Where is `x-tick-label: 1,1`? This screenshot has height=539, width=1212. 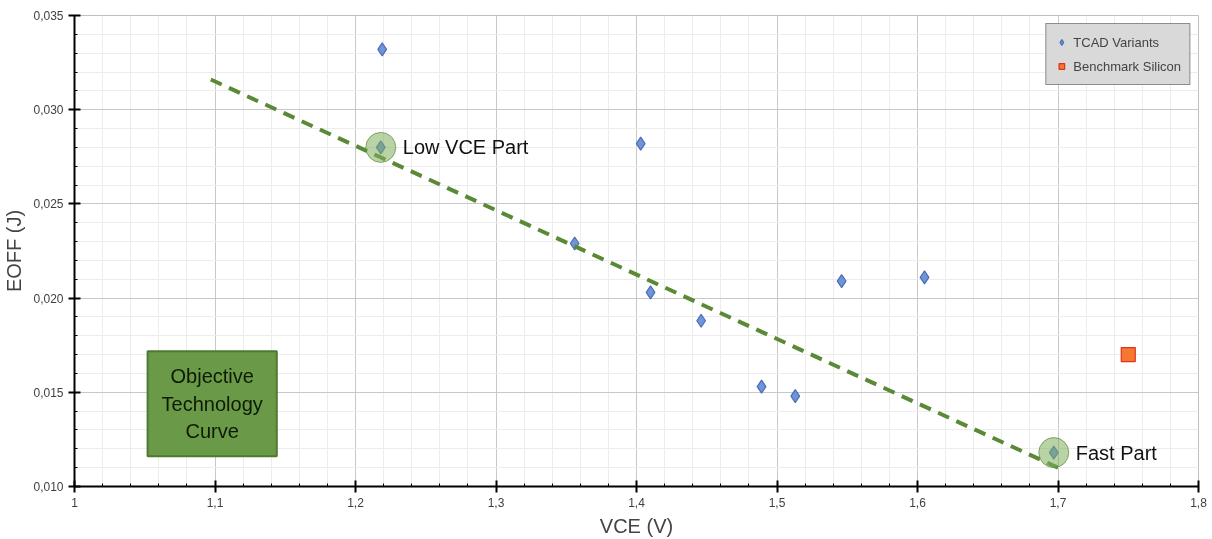 x-tick-label: 1,1 is located at coordinates (215, 502).